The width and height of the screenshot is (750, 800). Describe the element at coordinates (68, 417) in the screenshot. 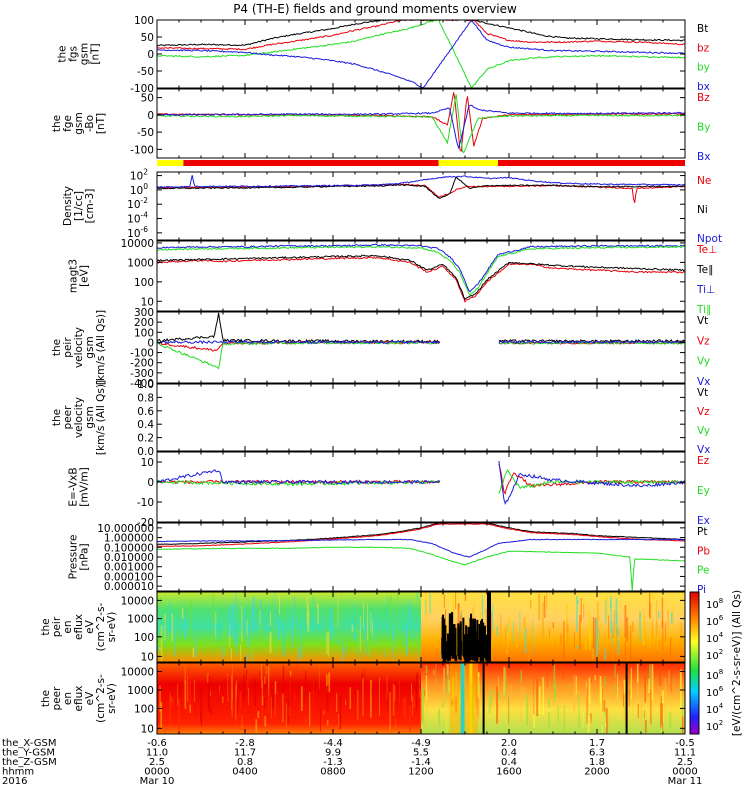

I see `y-axis-label: peer` at that location.